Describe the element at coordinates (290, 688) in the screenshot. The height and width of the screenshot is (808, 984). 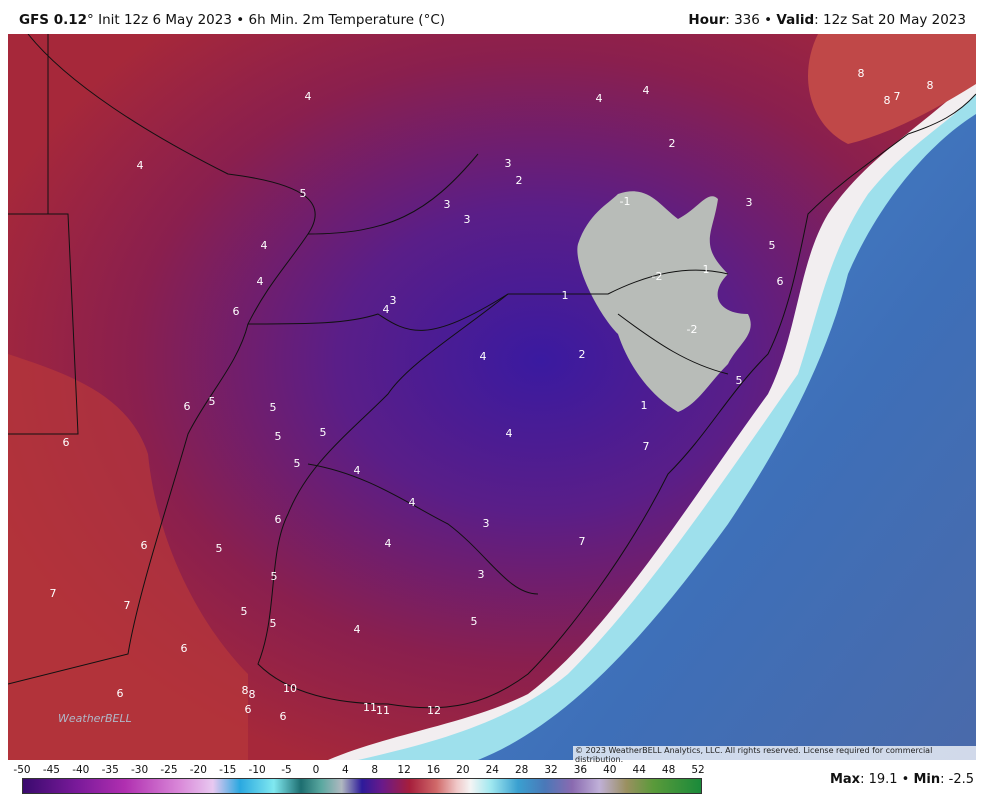
I see `map-label: 10` at that location.